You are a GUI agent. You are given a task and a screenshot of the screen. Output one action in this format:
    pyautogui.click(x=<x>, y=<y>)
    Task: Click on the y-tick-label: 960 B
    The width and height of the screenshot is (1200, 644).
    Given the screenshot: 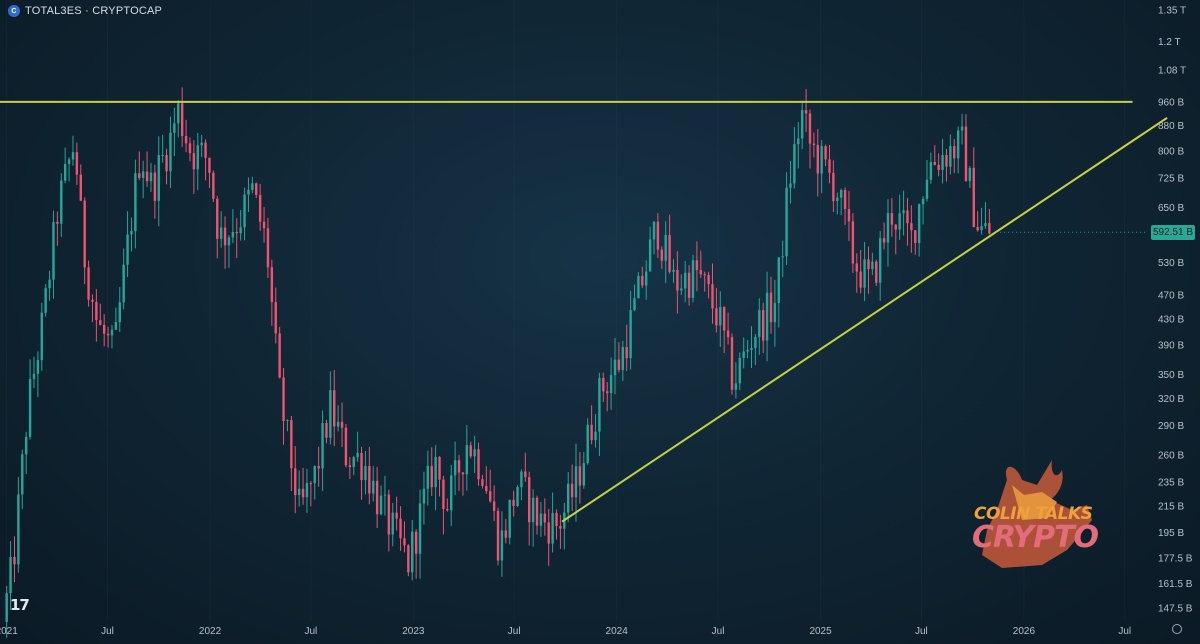 What is the action you would take?
    pyautogui.click(x=1171, y=102)
    